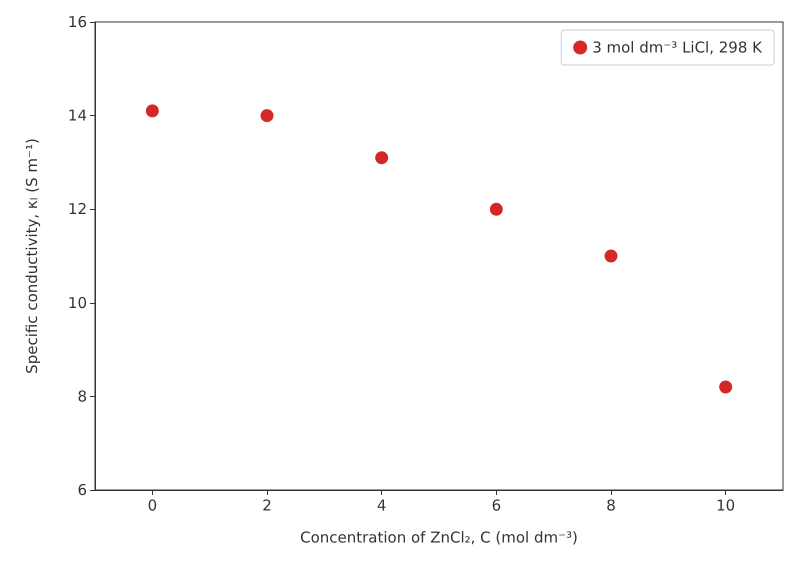 The height and width of the screenshot is (561, 786). I want to click on x-axis-title: Concentration of ZnCl₂, C (mol dm⁻³), so click(439, 537).